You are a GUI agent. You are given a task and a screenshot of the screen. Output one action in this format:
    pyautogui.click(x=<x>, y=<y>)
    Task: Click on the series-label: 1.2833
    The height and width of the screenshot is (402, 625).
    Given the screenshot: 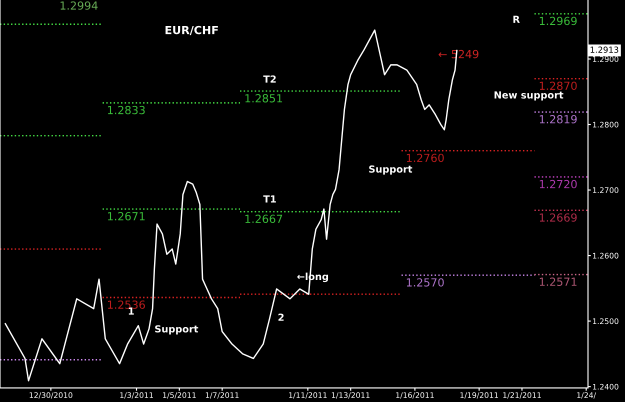 What is the action you would take?
    pyautogui.click(x=126, y=110)
    